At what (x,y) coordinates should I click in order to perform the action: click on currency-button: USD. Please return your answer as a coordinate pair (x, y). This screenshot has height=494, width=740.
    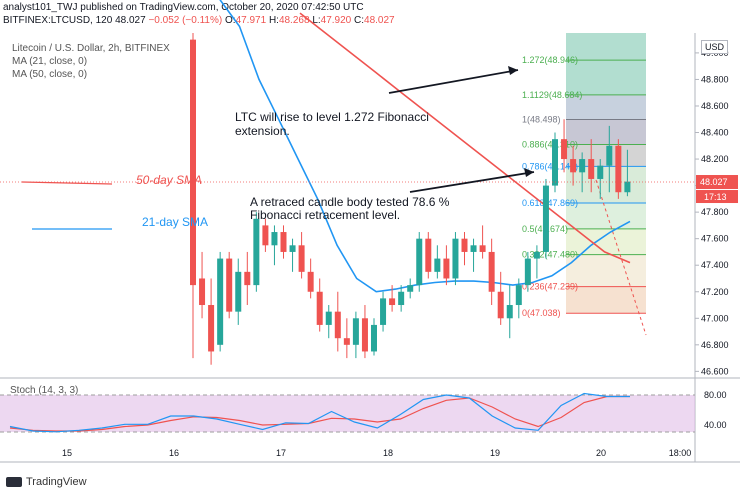
    Looking at the image, I should click on (715, 47).